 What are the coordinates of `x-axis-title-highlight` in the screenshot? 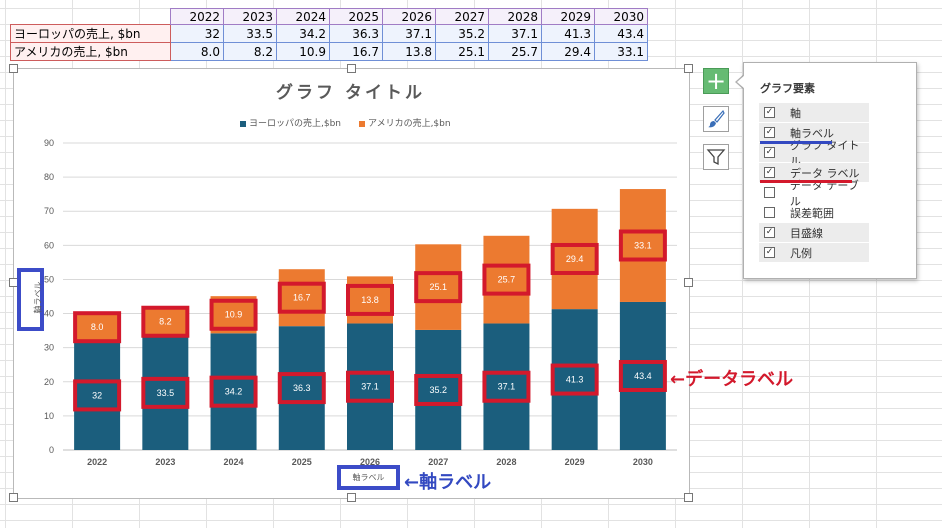 It's located at (368, 477).